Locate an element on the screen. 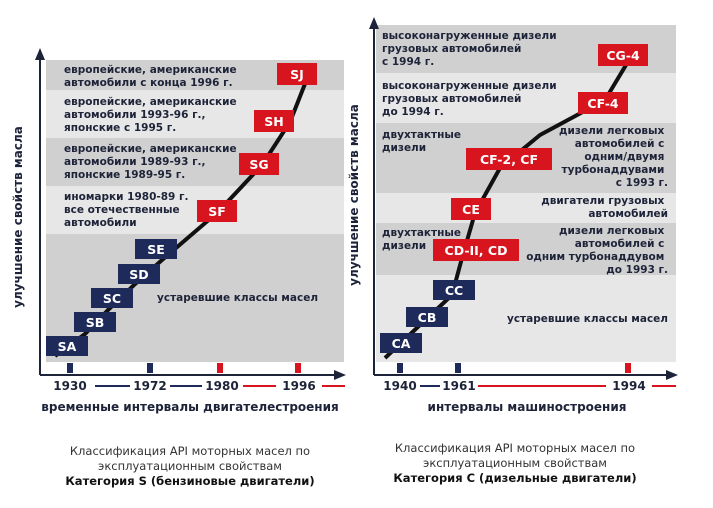 The width and height of the screenshot is (713, 508). svg-text: SC is located at coordinates (112, 298).